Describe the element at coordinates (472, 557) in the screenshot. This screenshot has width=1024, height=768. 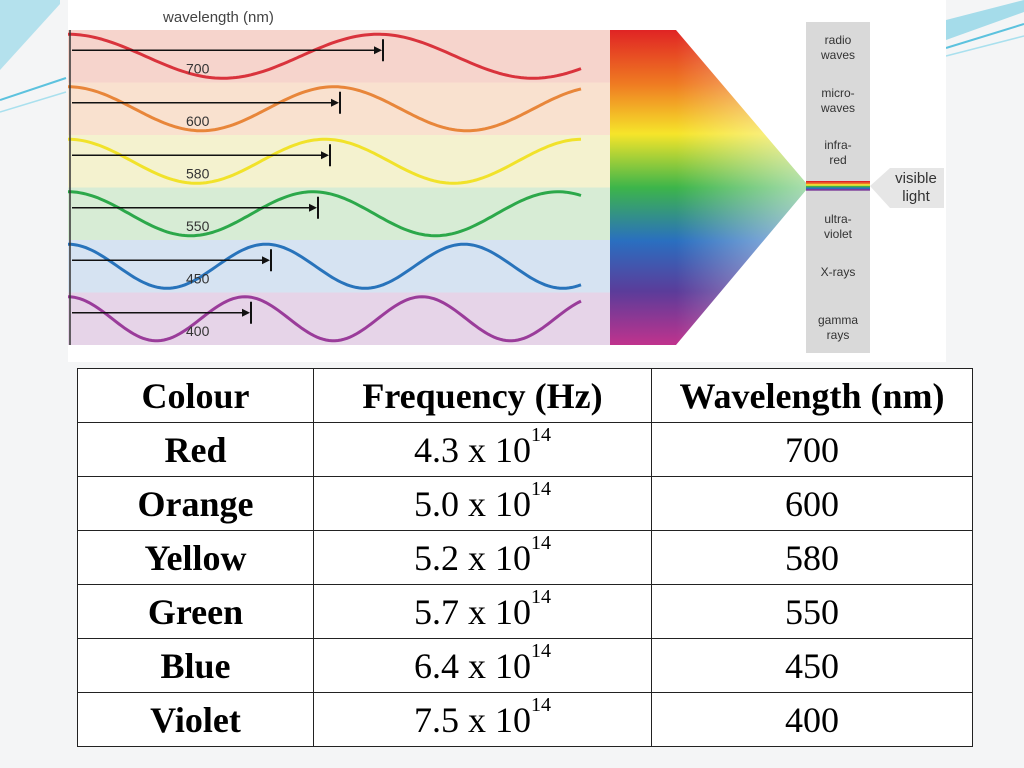
I see `frequency-mantissa: 5.2 x 10` at that location.